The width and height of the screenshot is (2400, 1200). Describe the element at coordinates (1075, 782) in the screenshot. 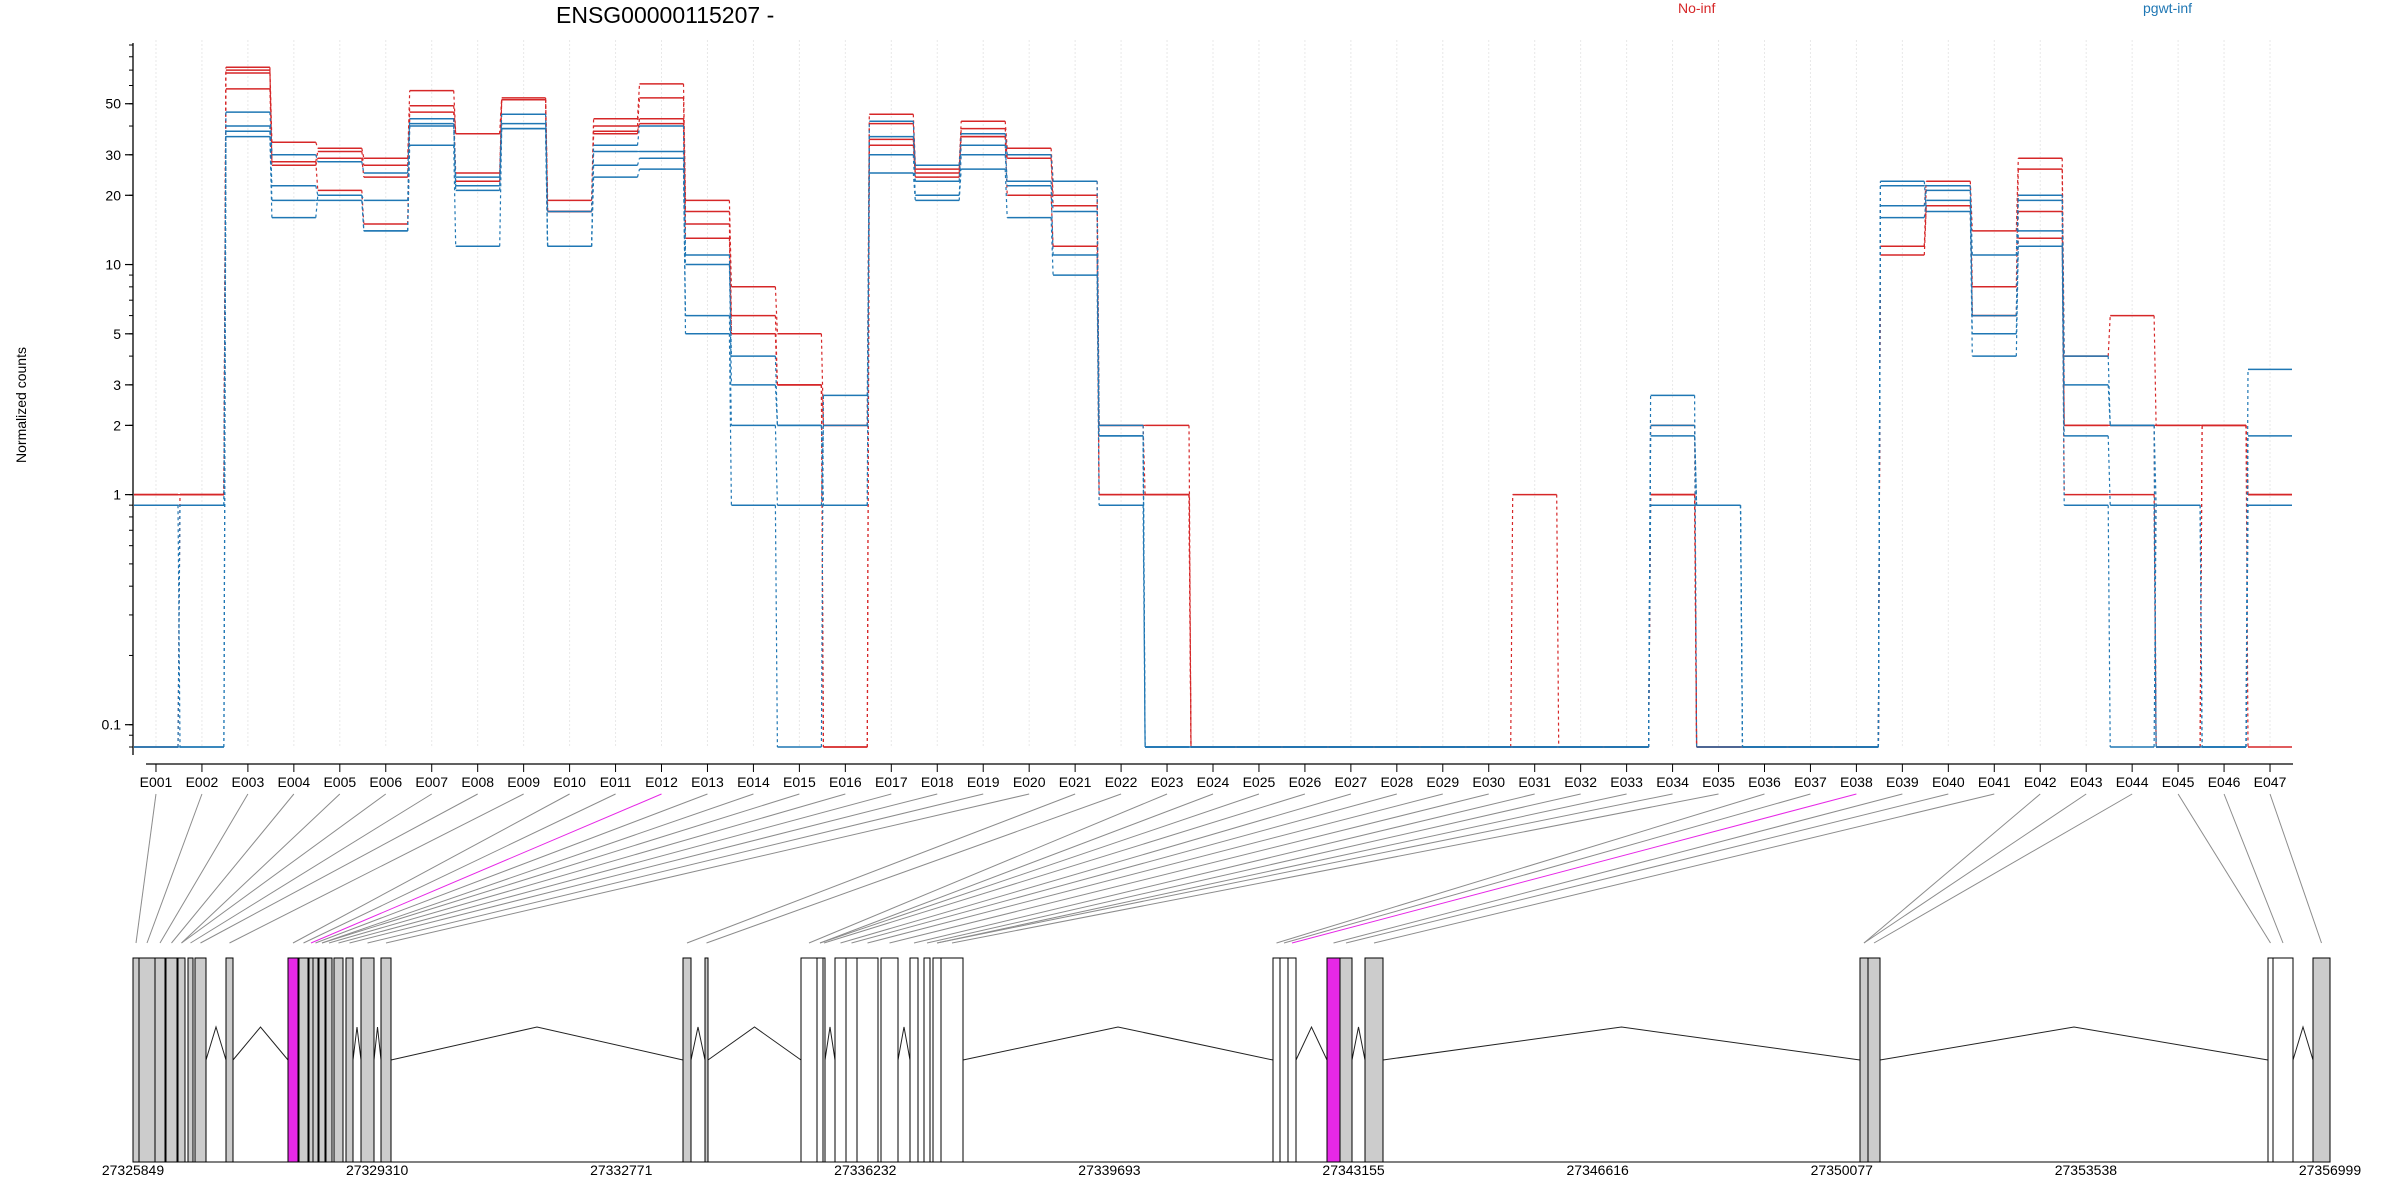

I see `x-tick-label: E021` at that location.